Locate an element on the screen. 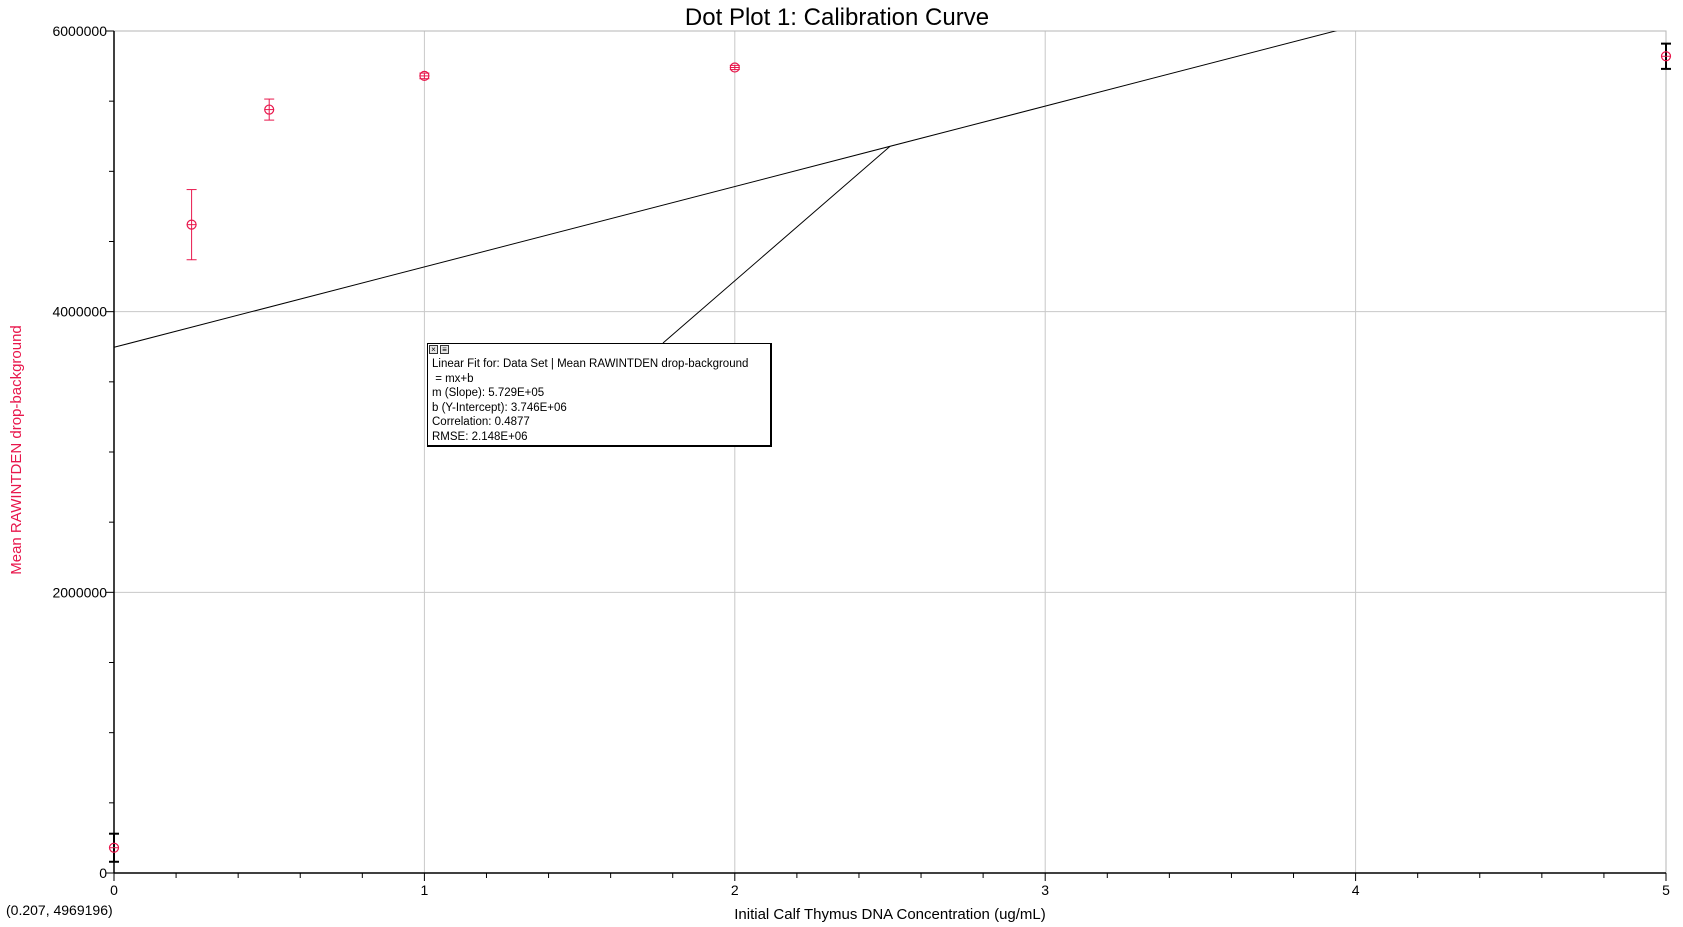 This screenshot has width=1683, height=927. y-axis-label: Mean RAWINTDEN drop-background is located at coordinates (16, 450).